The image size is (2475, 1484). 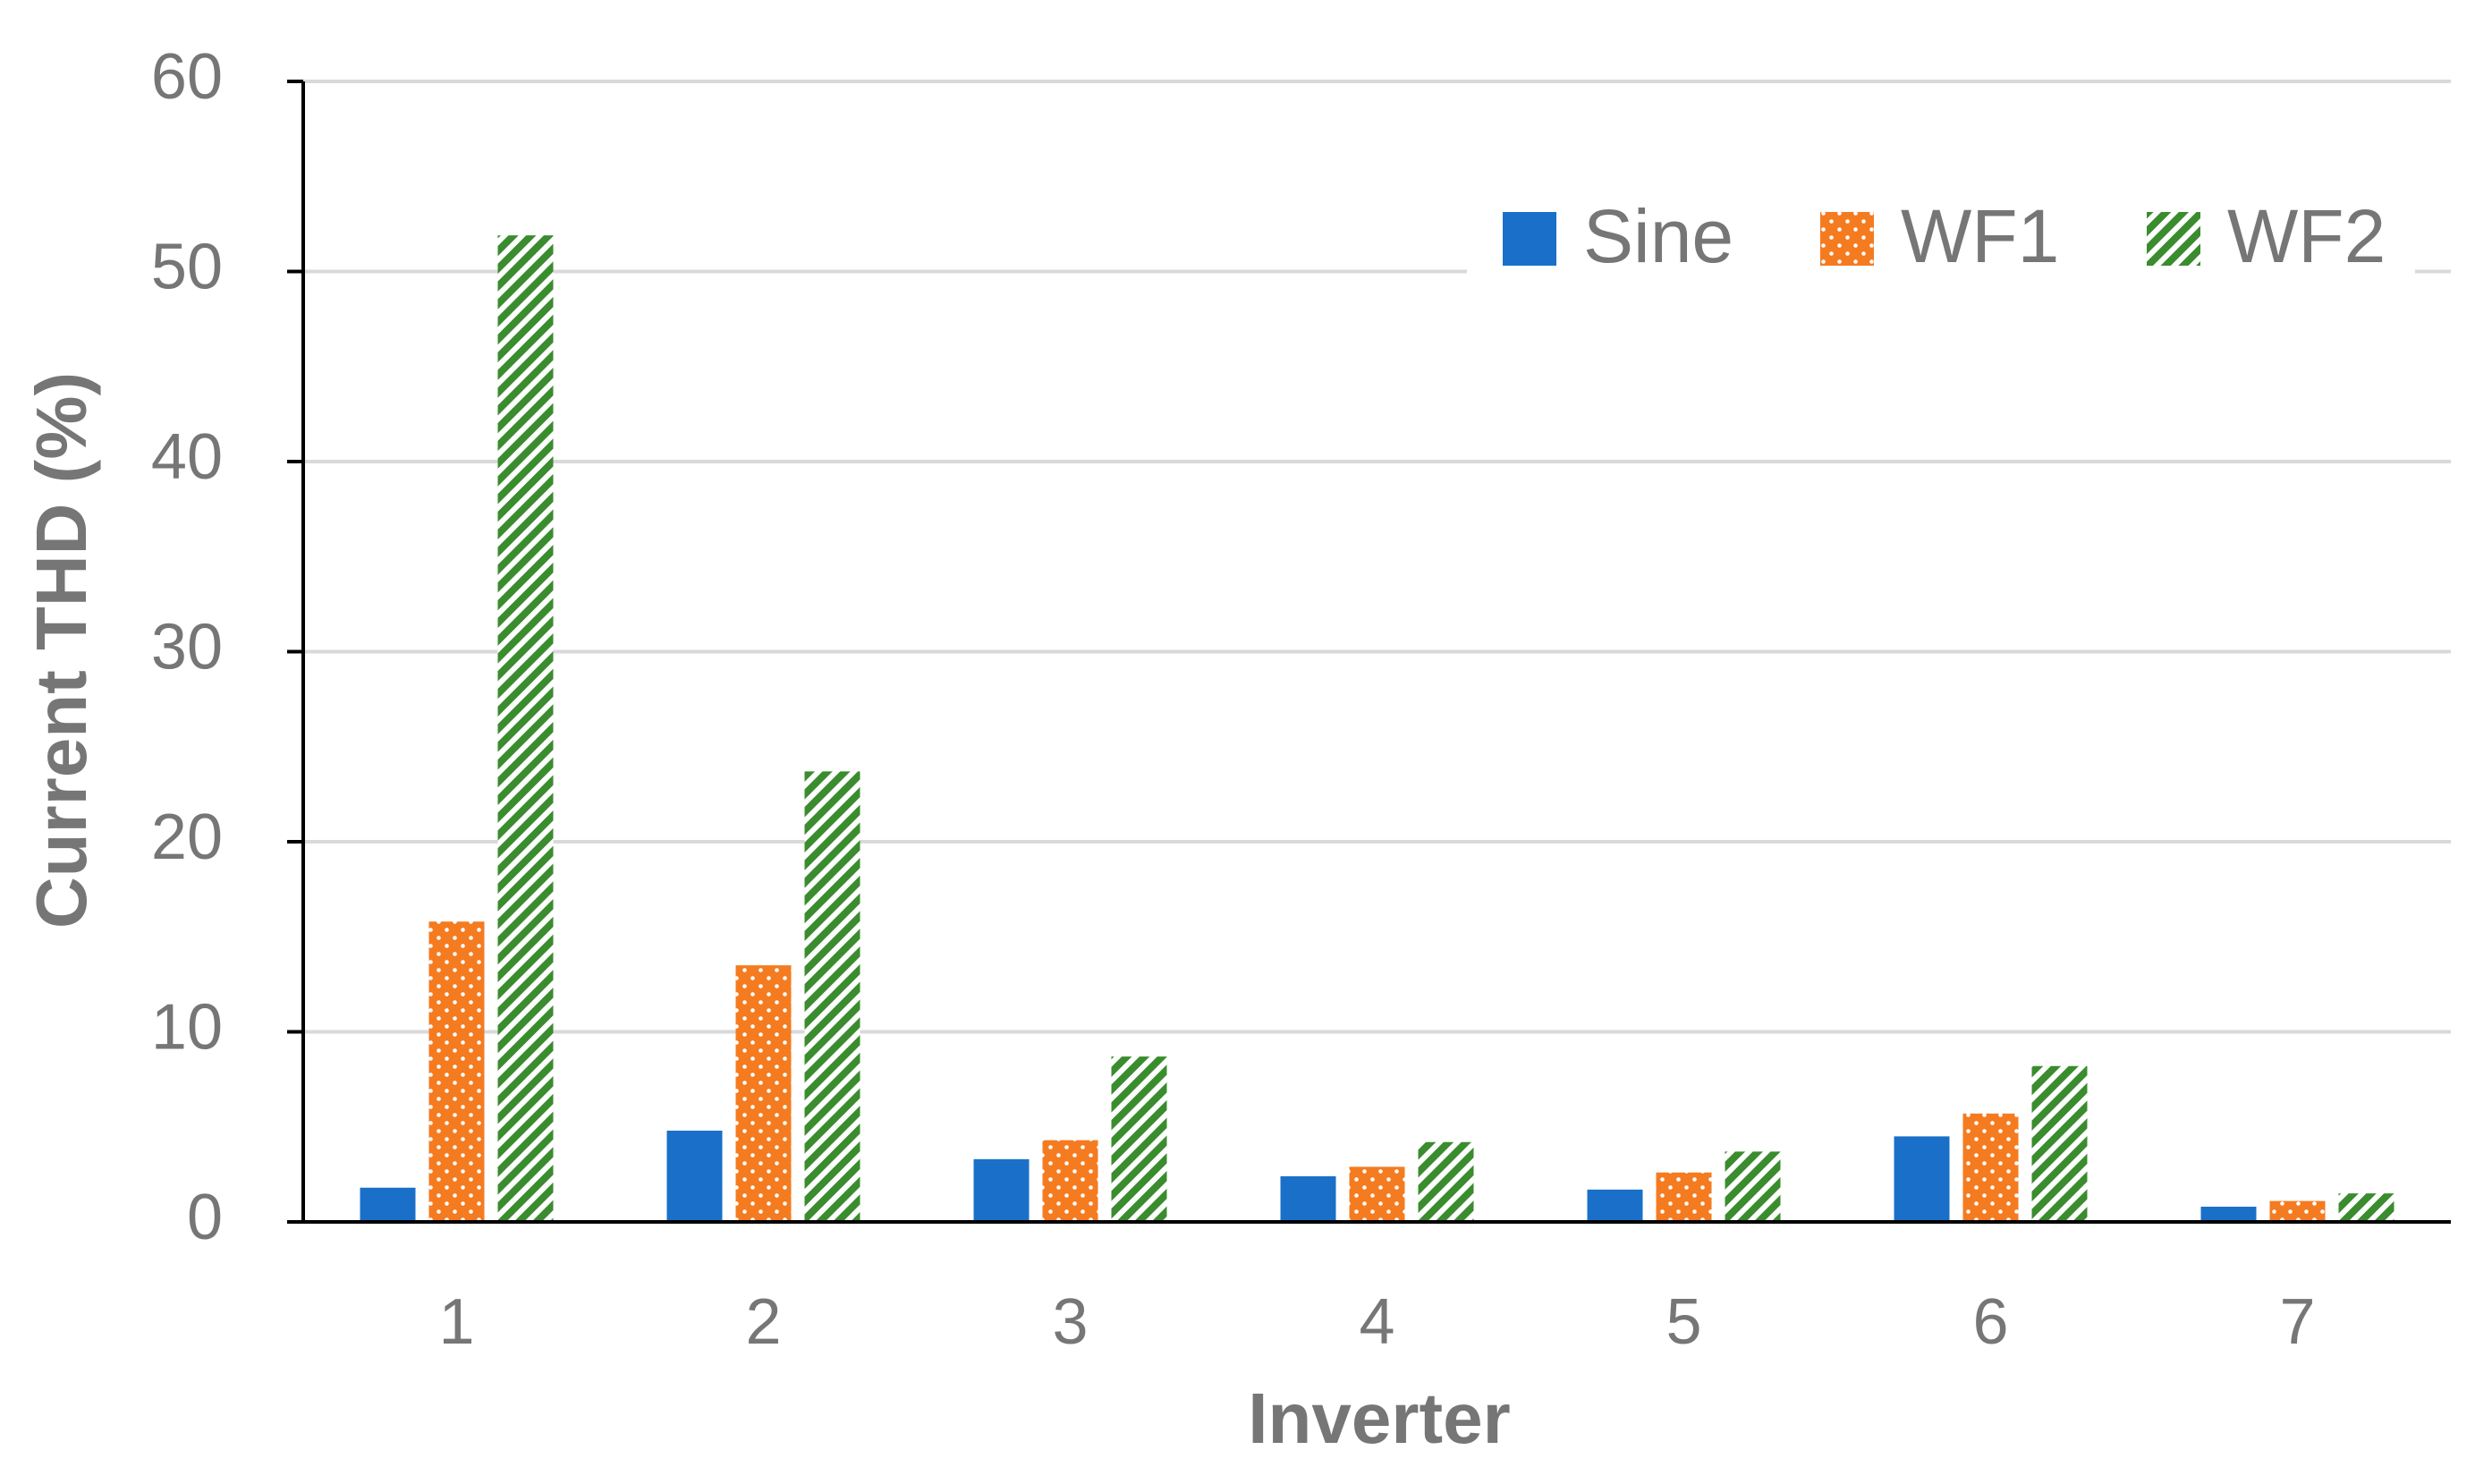 What do you see at coordinates (1990, 1322) in the screenshot?
I see `x-tick-label: 6` at bounding box center [1990, 1322].